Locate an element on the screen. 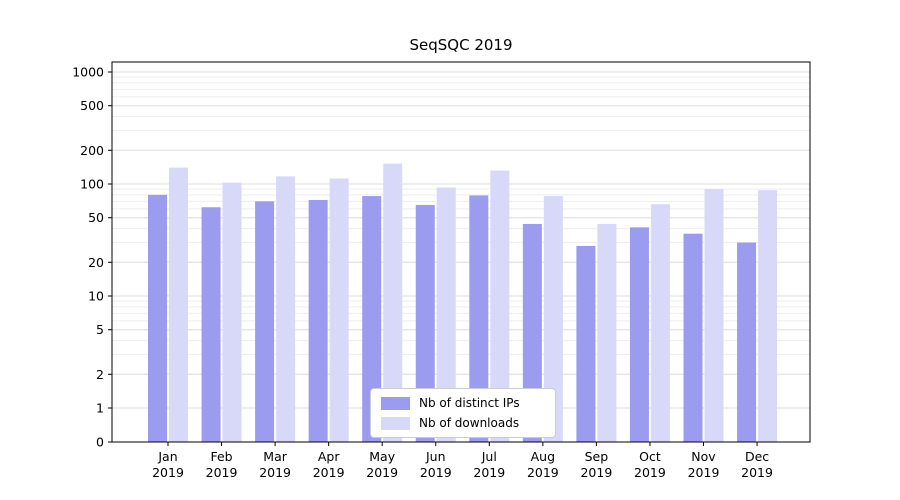 The image size is (900, 500). y-tick-label: 50 is located at coordinates (96, 217).